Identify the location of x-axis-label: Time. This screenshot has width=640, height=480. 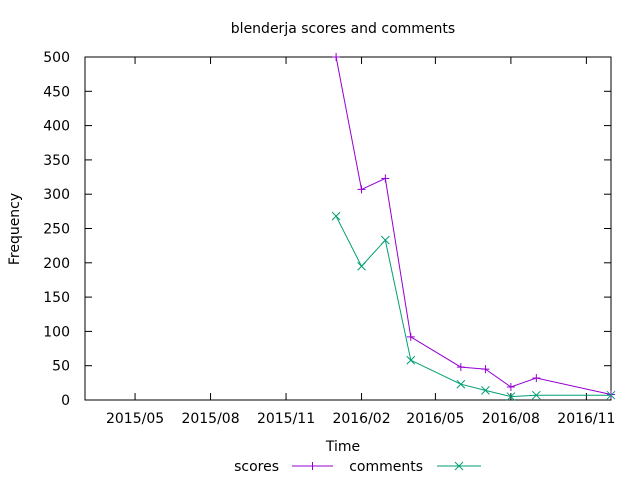
(342, 447).